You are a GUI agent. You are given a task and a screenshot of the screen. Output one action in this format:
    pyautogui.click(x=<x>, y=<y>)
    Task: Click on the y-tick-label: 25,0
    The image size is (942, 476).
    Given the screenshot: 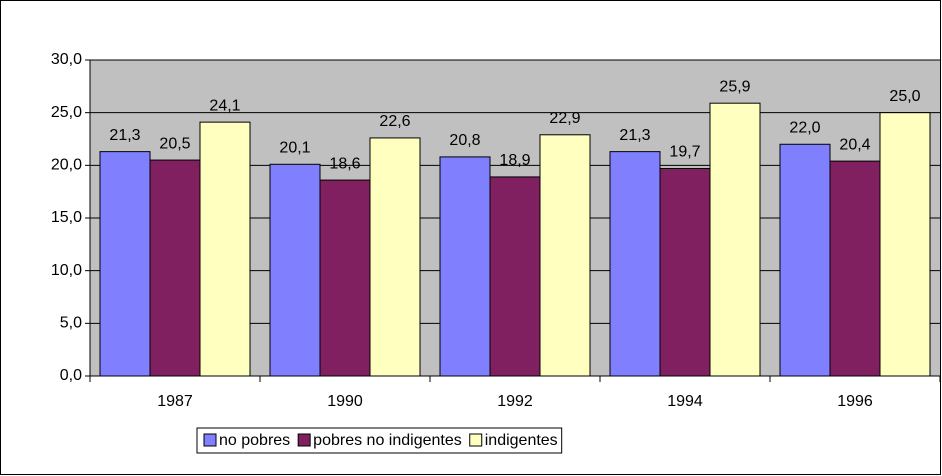 What is the action you would take?
    pyautogui.click(x=66, y=112)
    